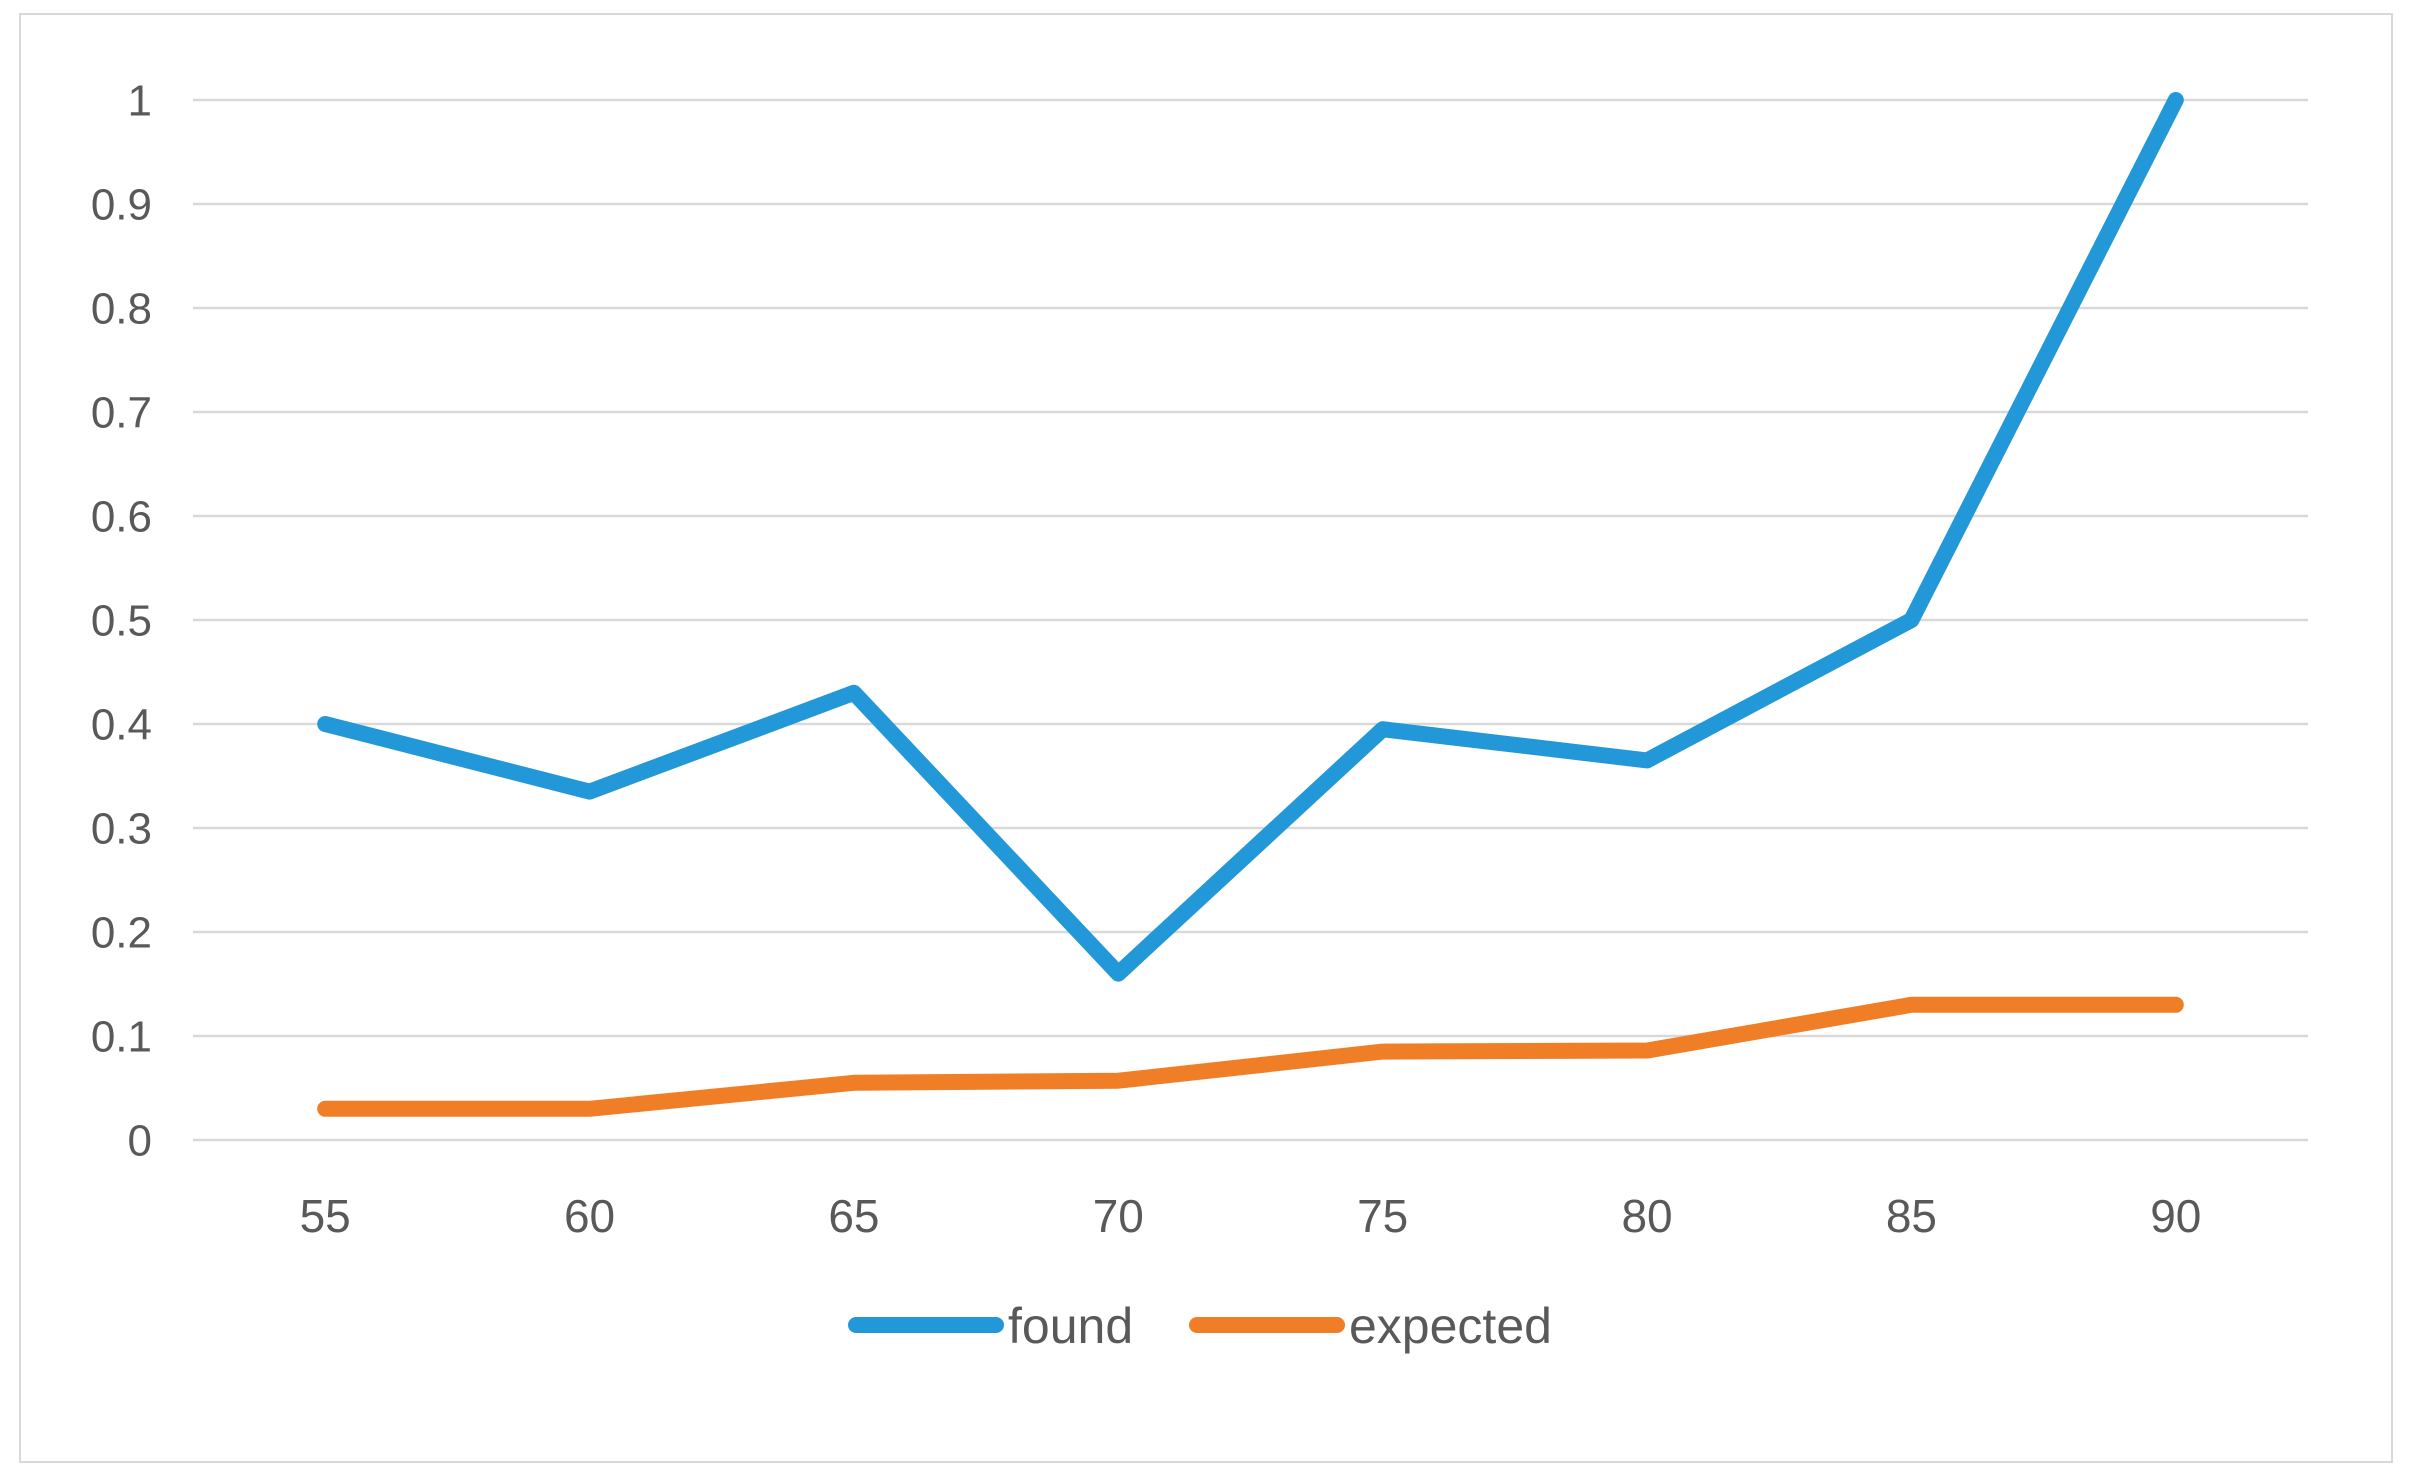 Image resolution: width=2411 pixels, height=1477 pixels. What do you see at coordinates (140, 100) in the screenshot?
I see `y-axis-tick-label: 1` at bounding box center [140, 100].